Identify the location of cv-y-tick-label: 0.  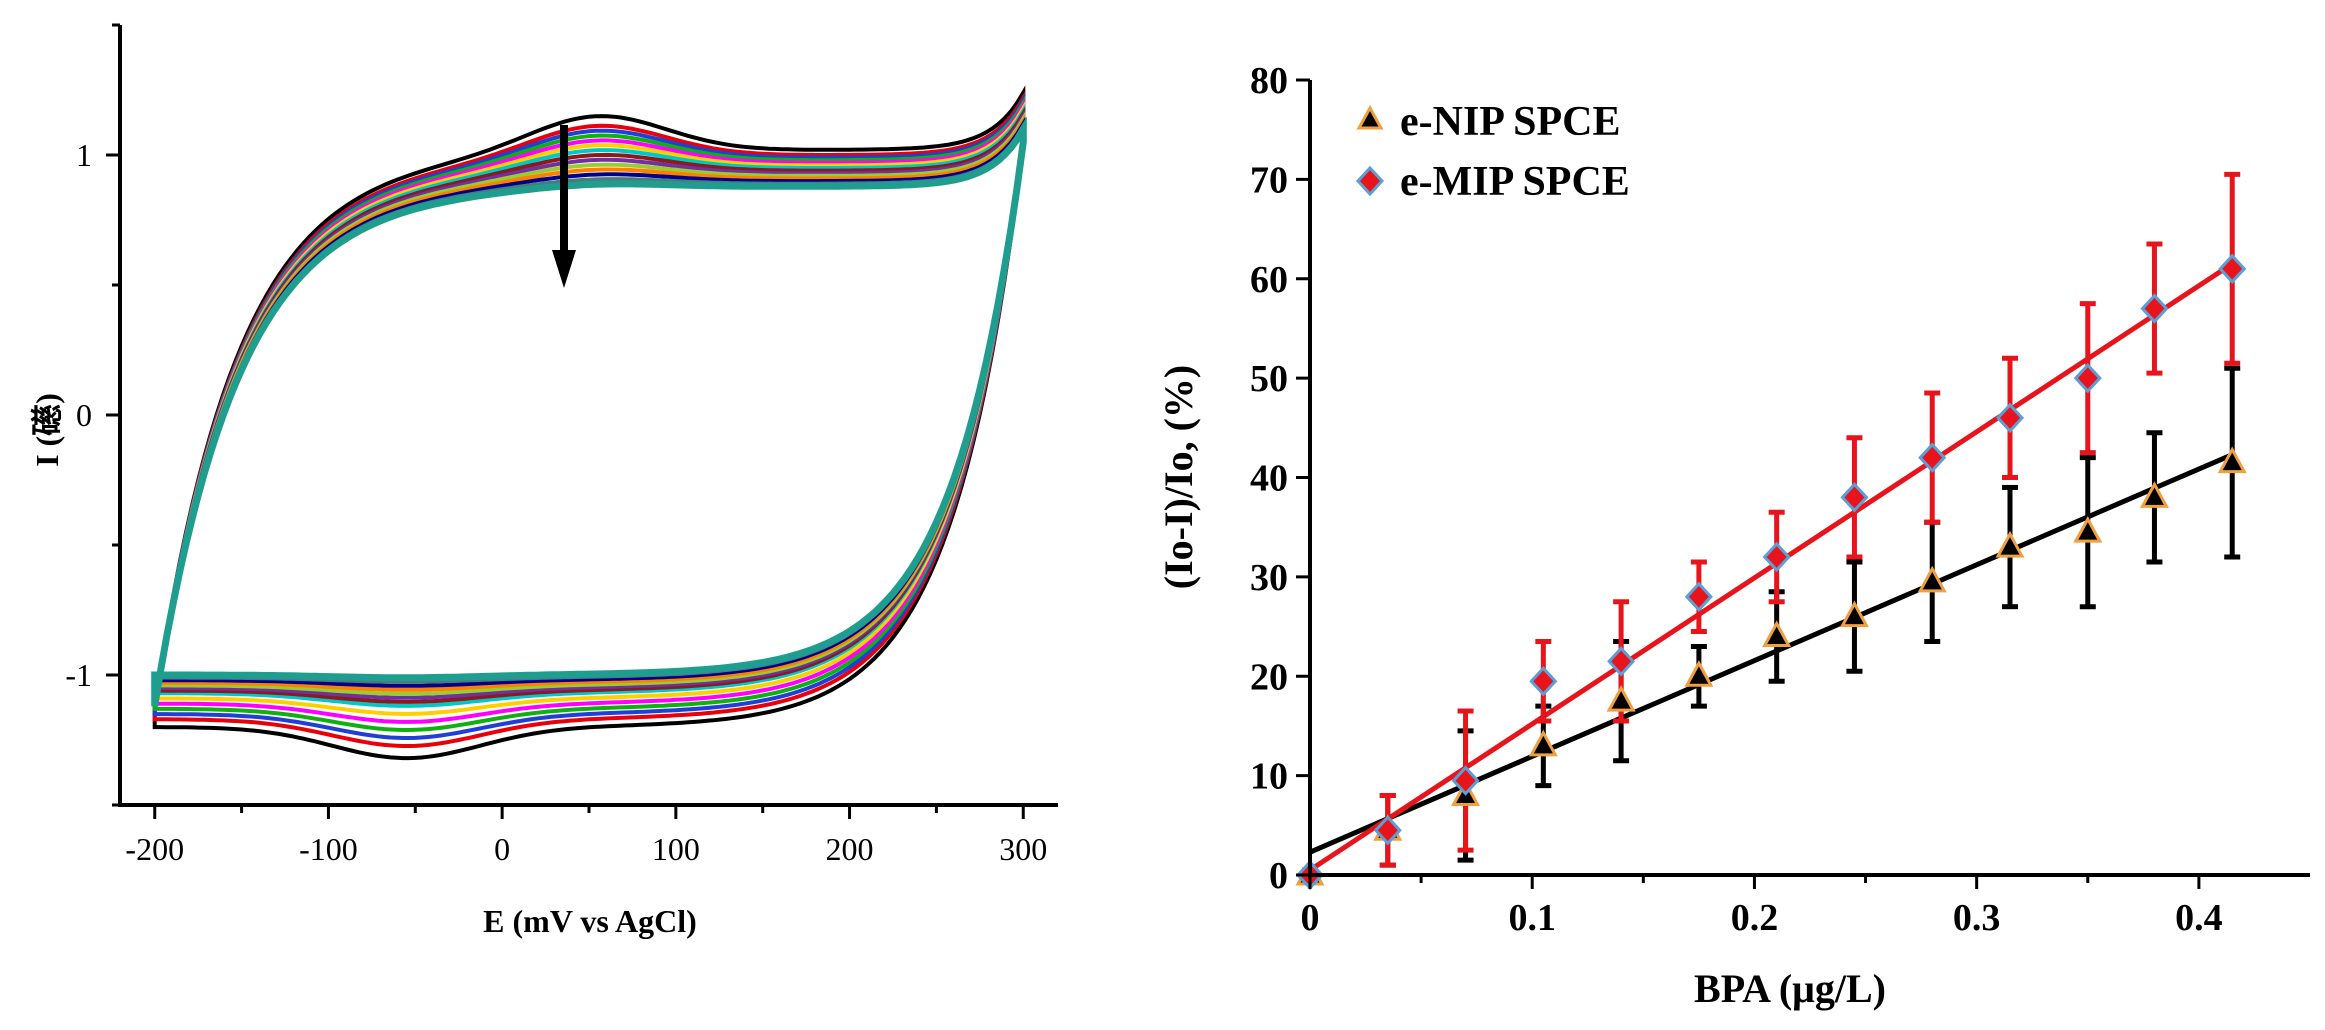
(84, 415).